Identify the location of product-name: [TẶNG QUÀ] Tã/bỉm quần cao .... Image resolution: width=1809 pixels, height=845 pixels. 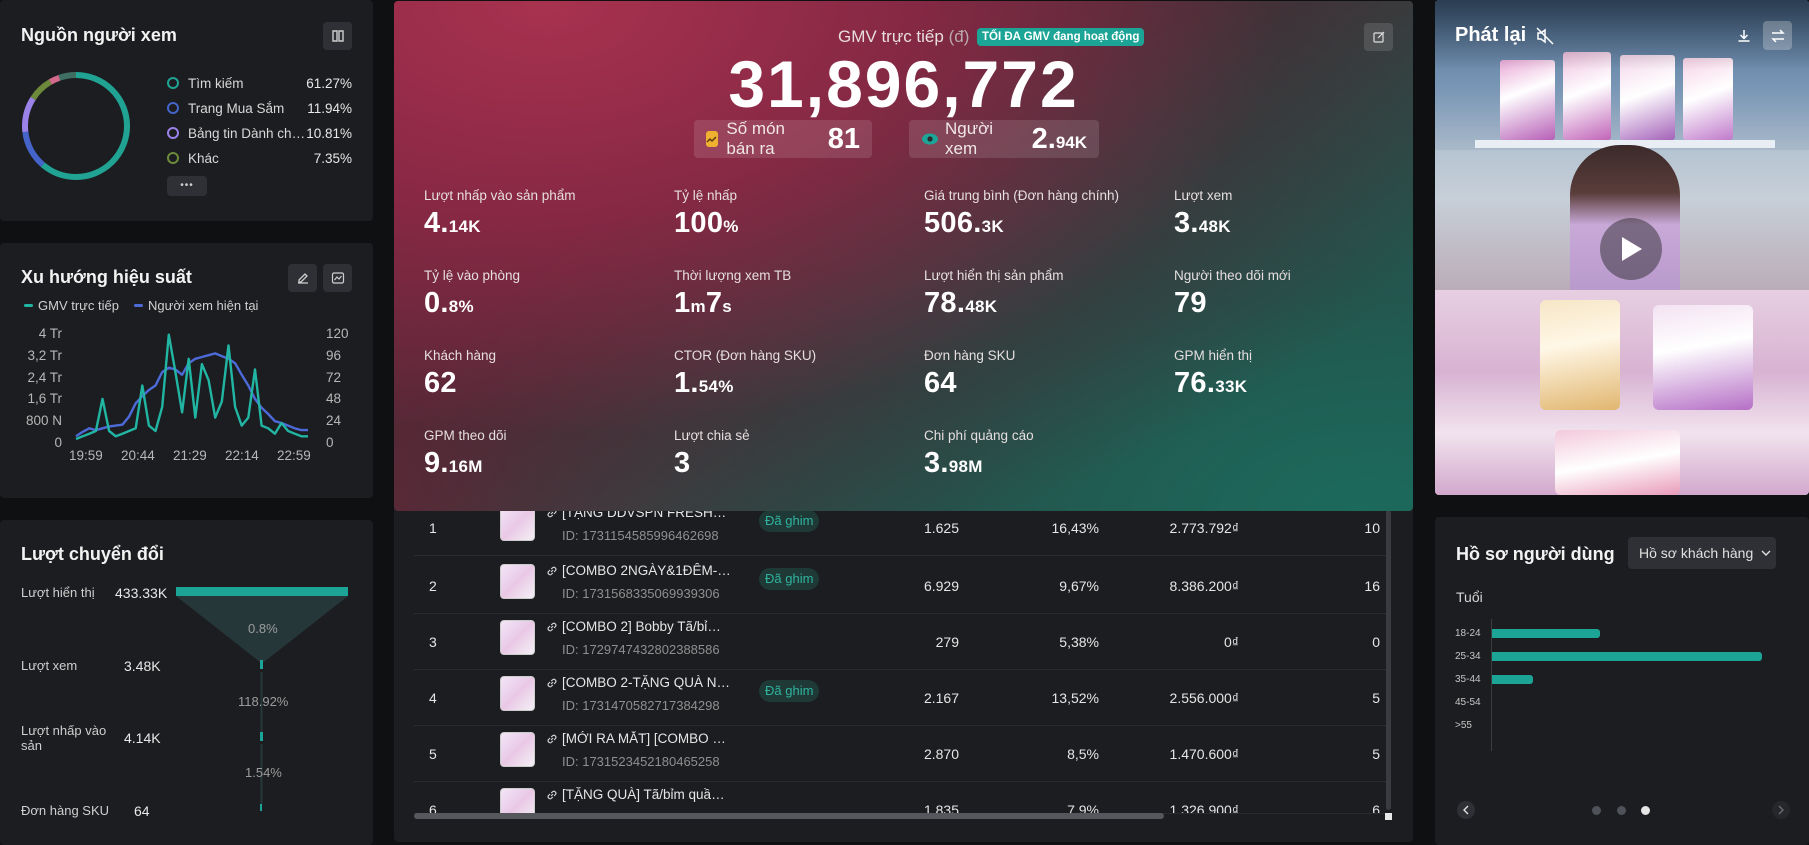
(647, 794).